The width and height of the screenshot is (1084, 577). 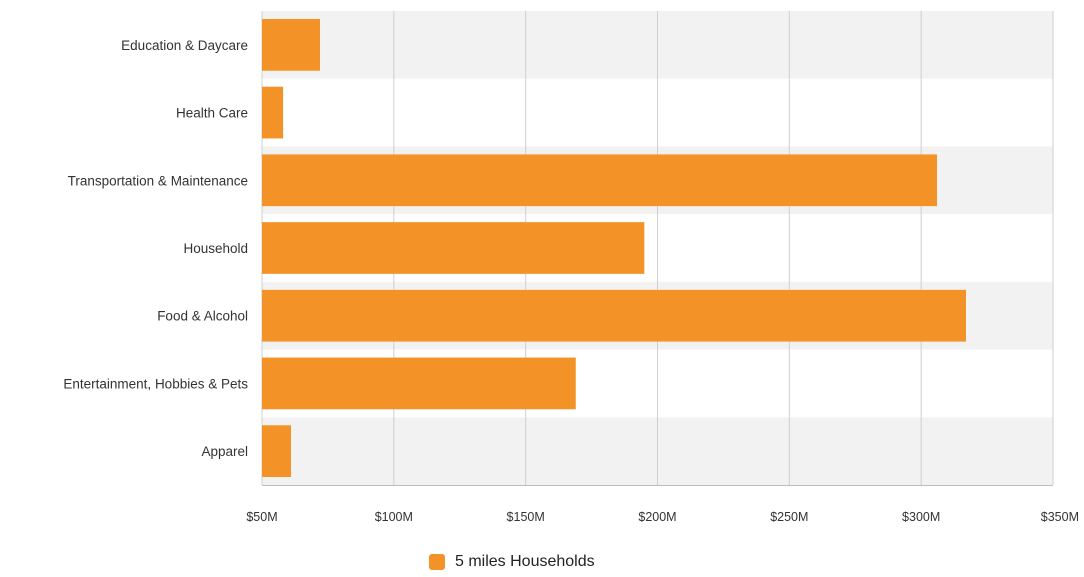 I want to click on category-label: Apparel, so click(x=224, y=451).